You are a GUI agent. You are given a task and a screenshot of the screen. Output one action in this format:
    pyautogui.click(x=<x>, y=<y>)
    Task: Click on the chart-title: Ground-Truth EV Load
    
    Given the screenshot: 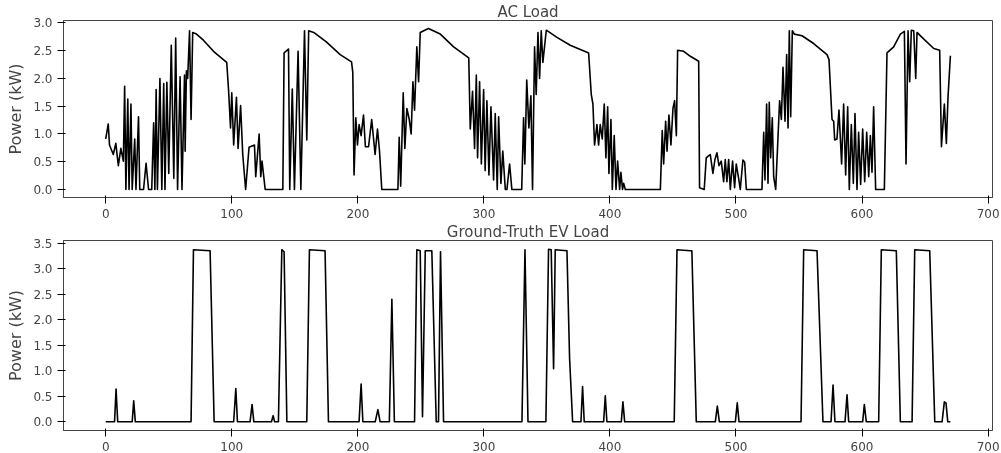 What is the action you would take?
    pyautogui.click(x=528, y=231)
    